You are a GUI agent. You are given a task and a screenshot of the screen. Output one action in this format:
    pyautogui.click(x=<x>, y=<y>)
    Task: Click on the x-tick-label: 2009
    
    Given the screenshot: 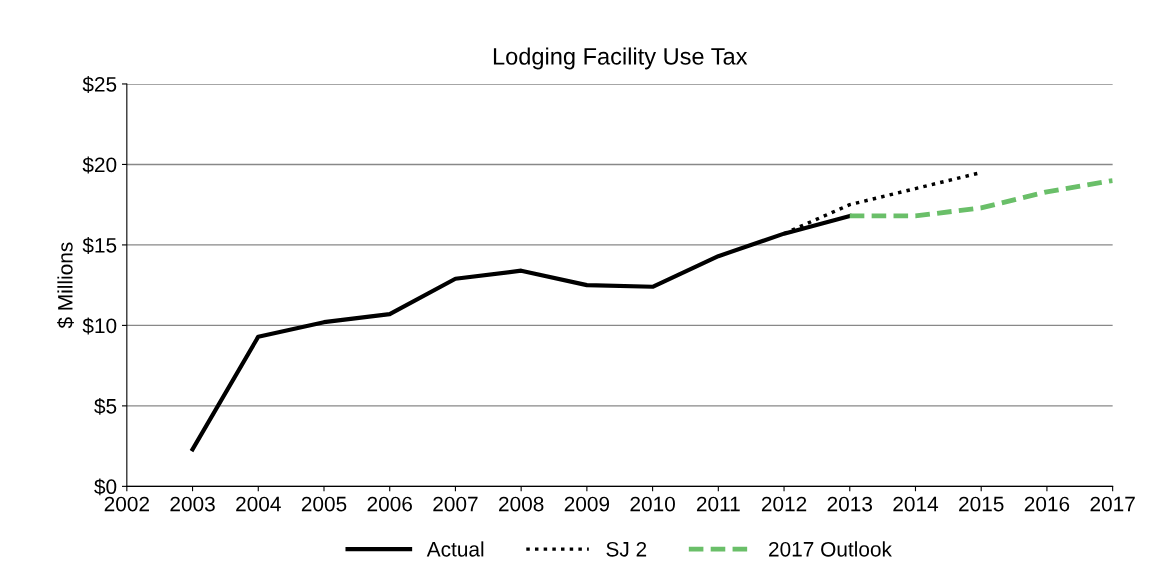 What is the action you would take?
    pyautogui.click(x=587, y=504)
    